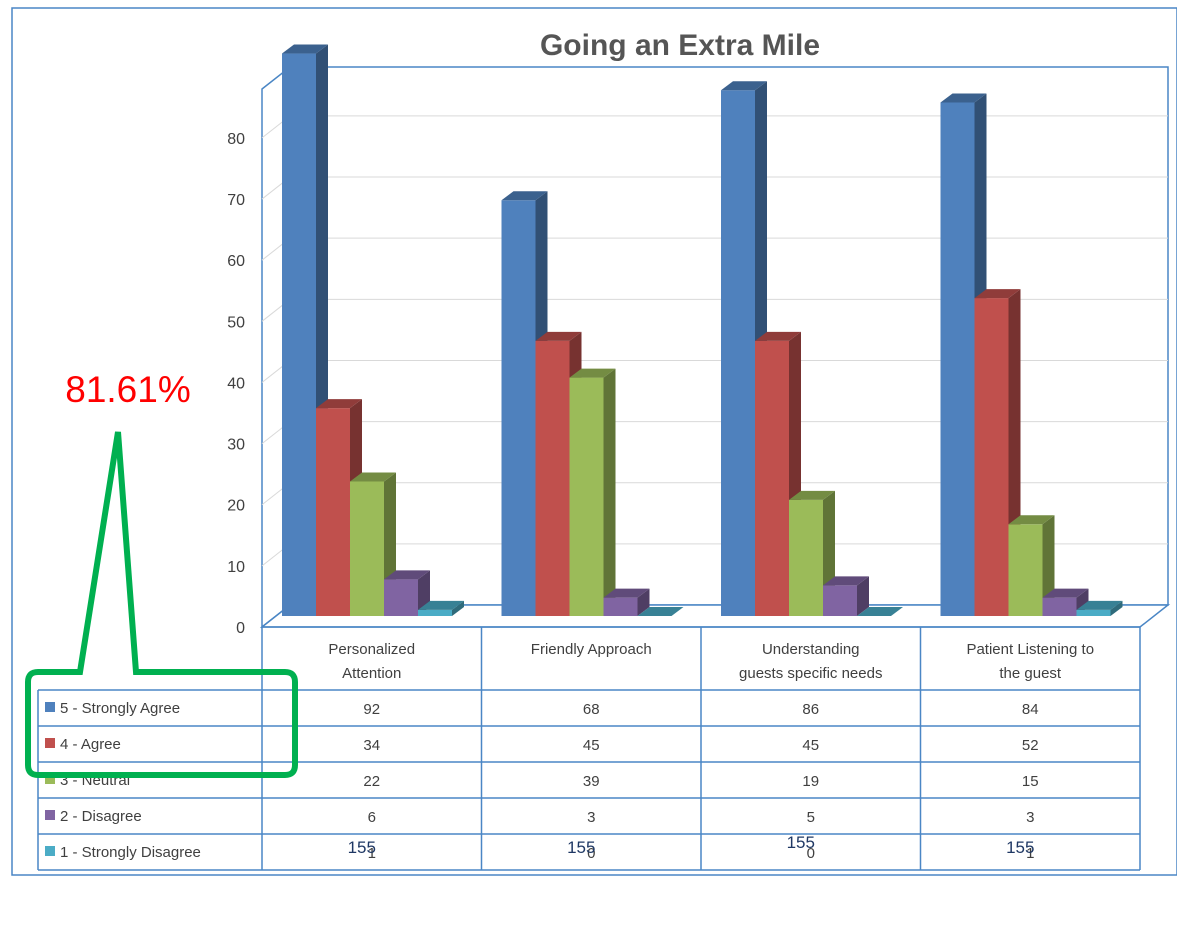 Image resolution: width=1177 pixels, height=940 pixels. I want to click on category-label: Patient Listening to, so click(1030, 649).